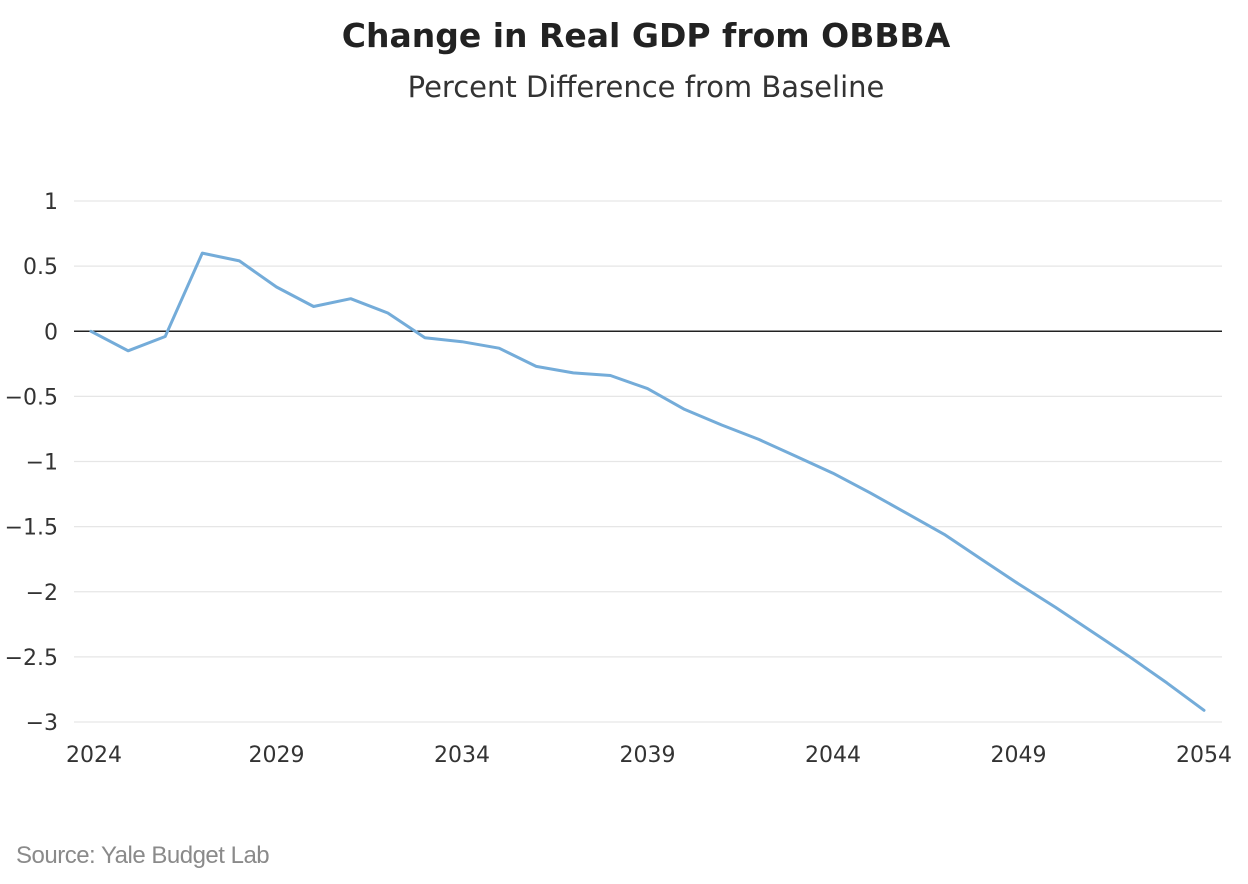 The height and width of the screenshot is (884, 1248). What do you see at coordinates (31, 528) in the screenshot?
I see `y-tick-label: −1.5` at bounding box center [31, 528].